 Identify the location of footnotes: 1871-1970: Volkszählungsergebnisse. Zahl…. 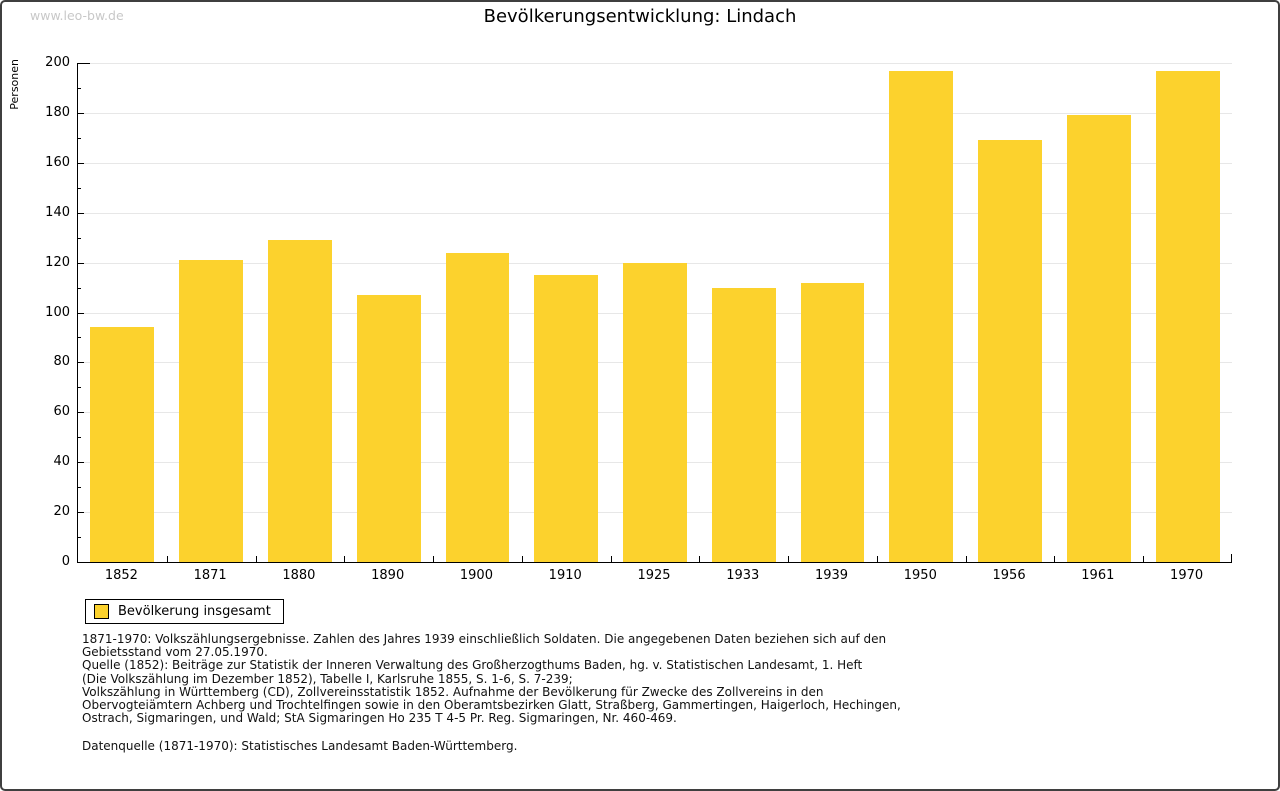
(642, 693).